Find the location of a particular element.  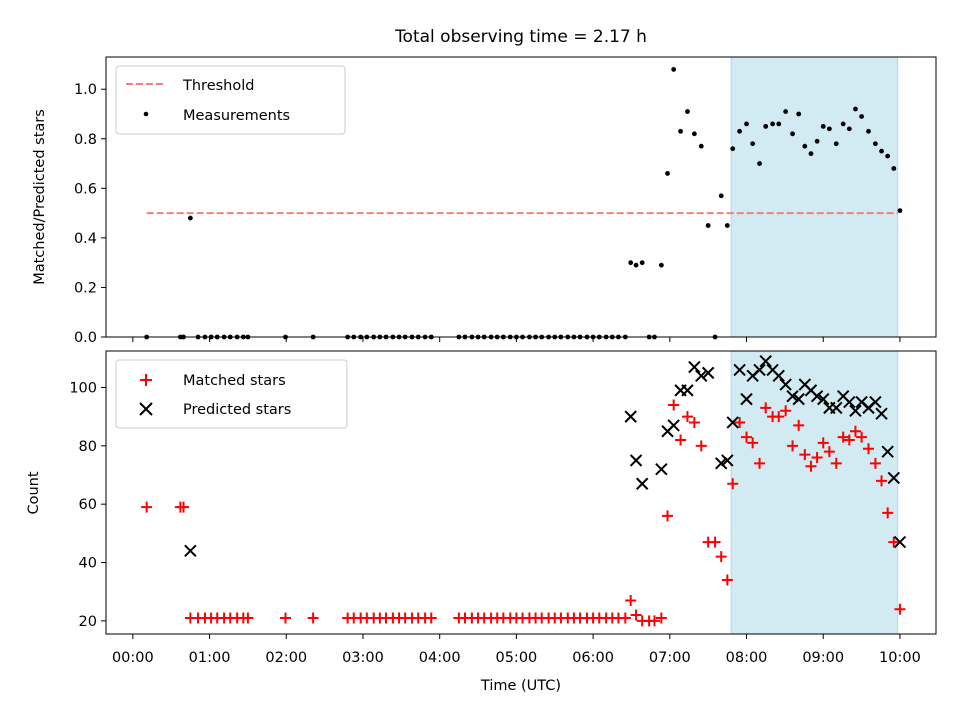

y-tick-label: 0.6 is located at coordinates (85, 189).